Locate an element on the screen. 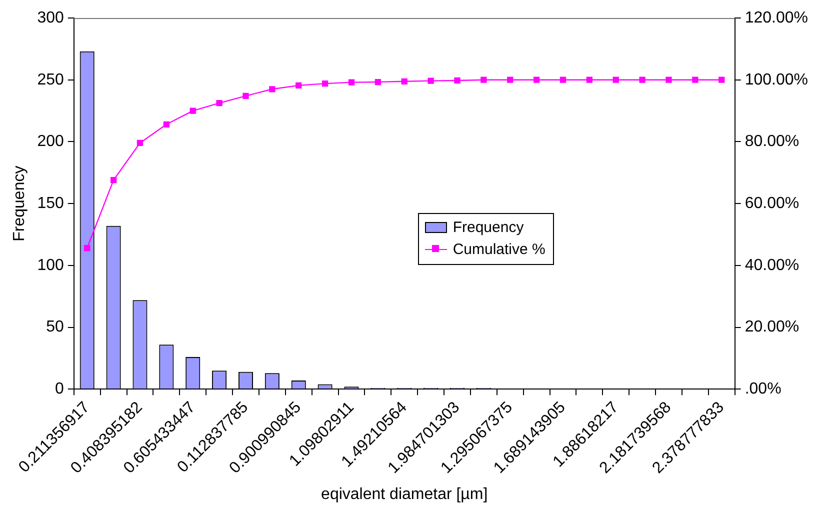 Image resolution: width=818 pixels, height=510 pixels. y-tick-label: 50 is located at coordinates (55, 327).